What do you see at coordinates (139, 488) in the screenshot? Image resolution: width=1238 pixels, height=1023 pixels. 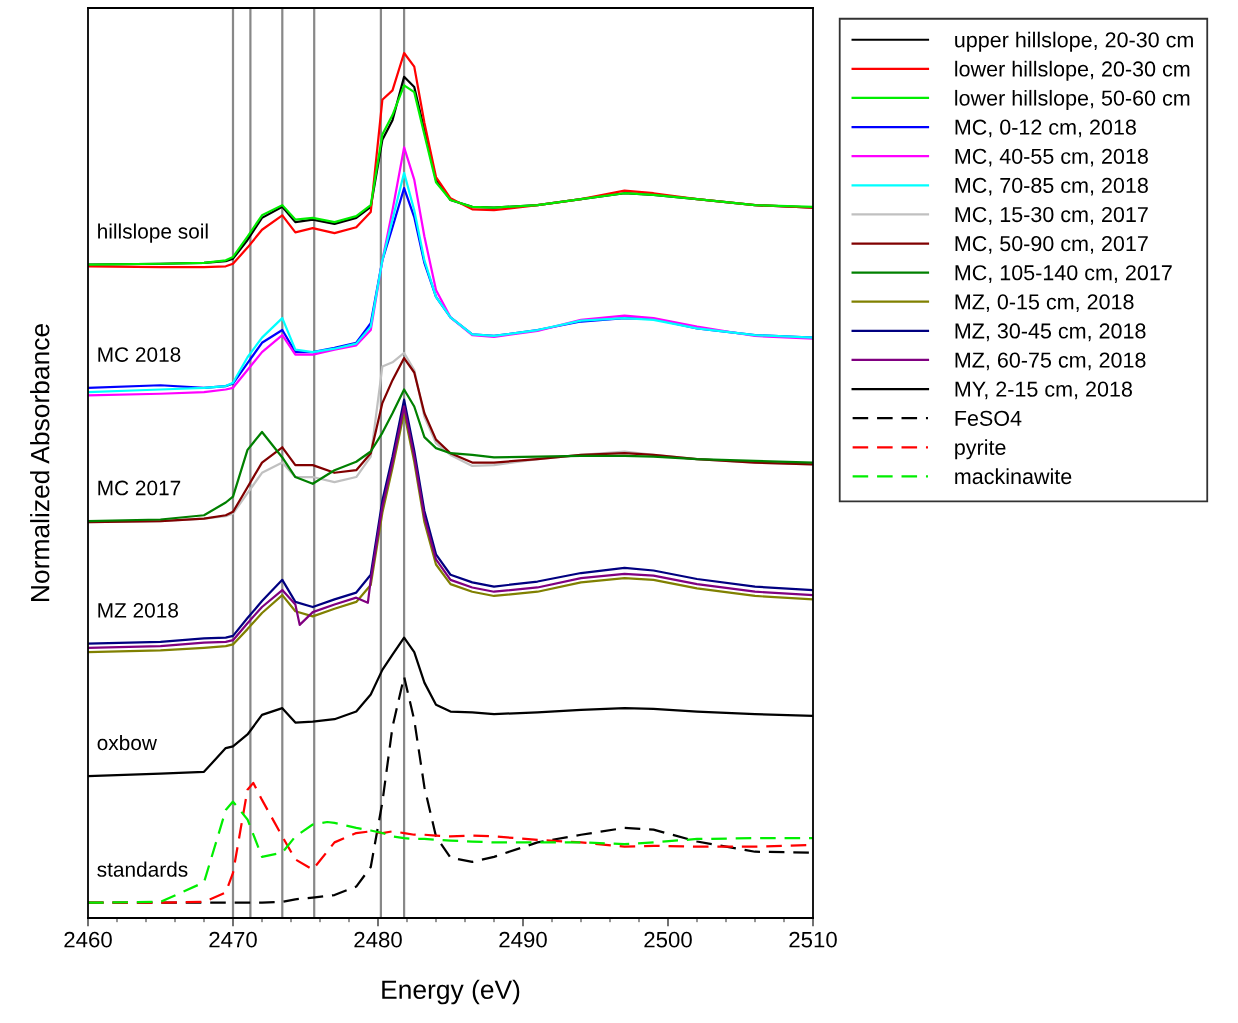 I see `annotation: MC 2017` at bounding box center [139, 488].